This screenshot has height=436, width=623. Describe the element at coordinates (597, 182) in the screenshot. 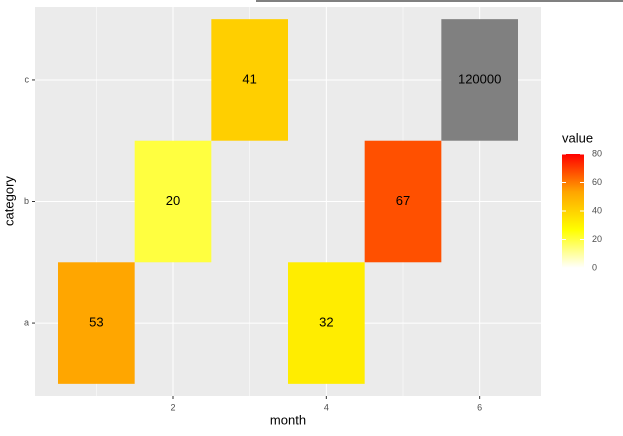

I see `colorbar-tick-label: 60` at that location.